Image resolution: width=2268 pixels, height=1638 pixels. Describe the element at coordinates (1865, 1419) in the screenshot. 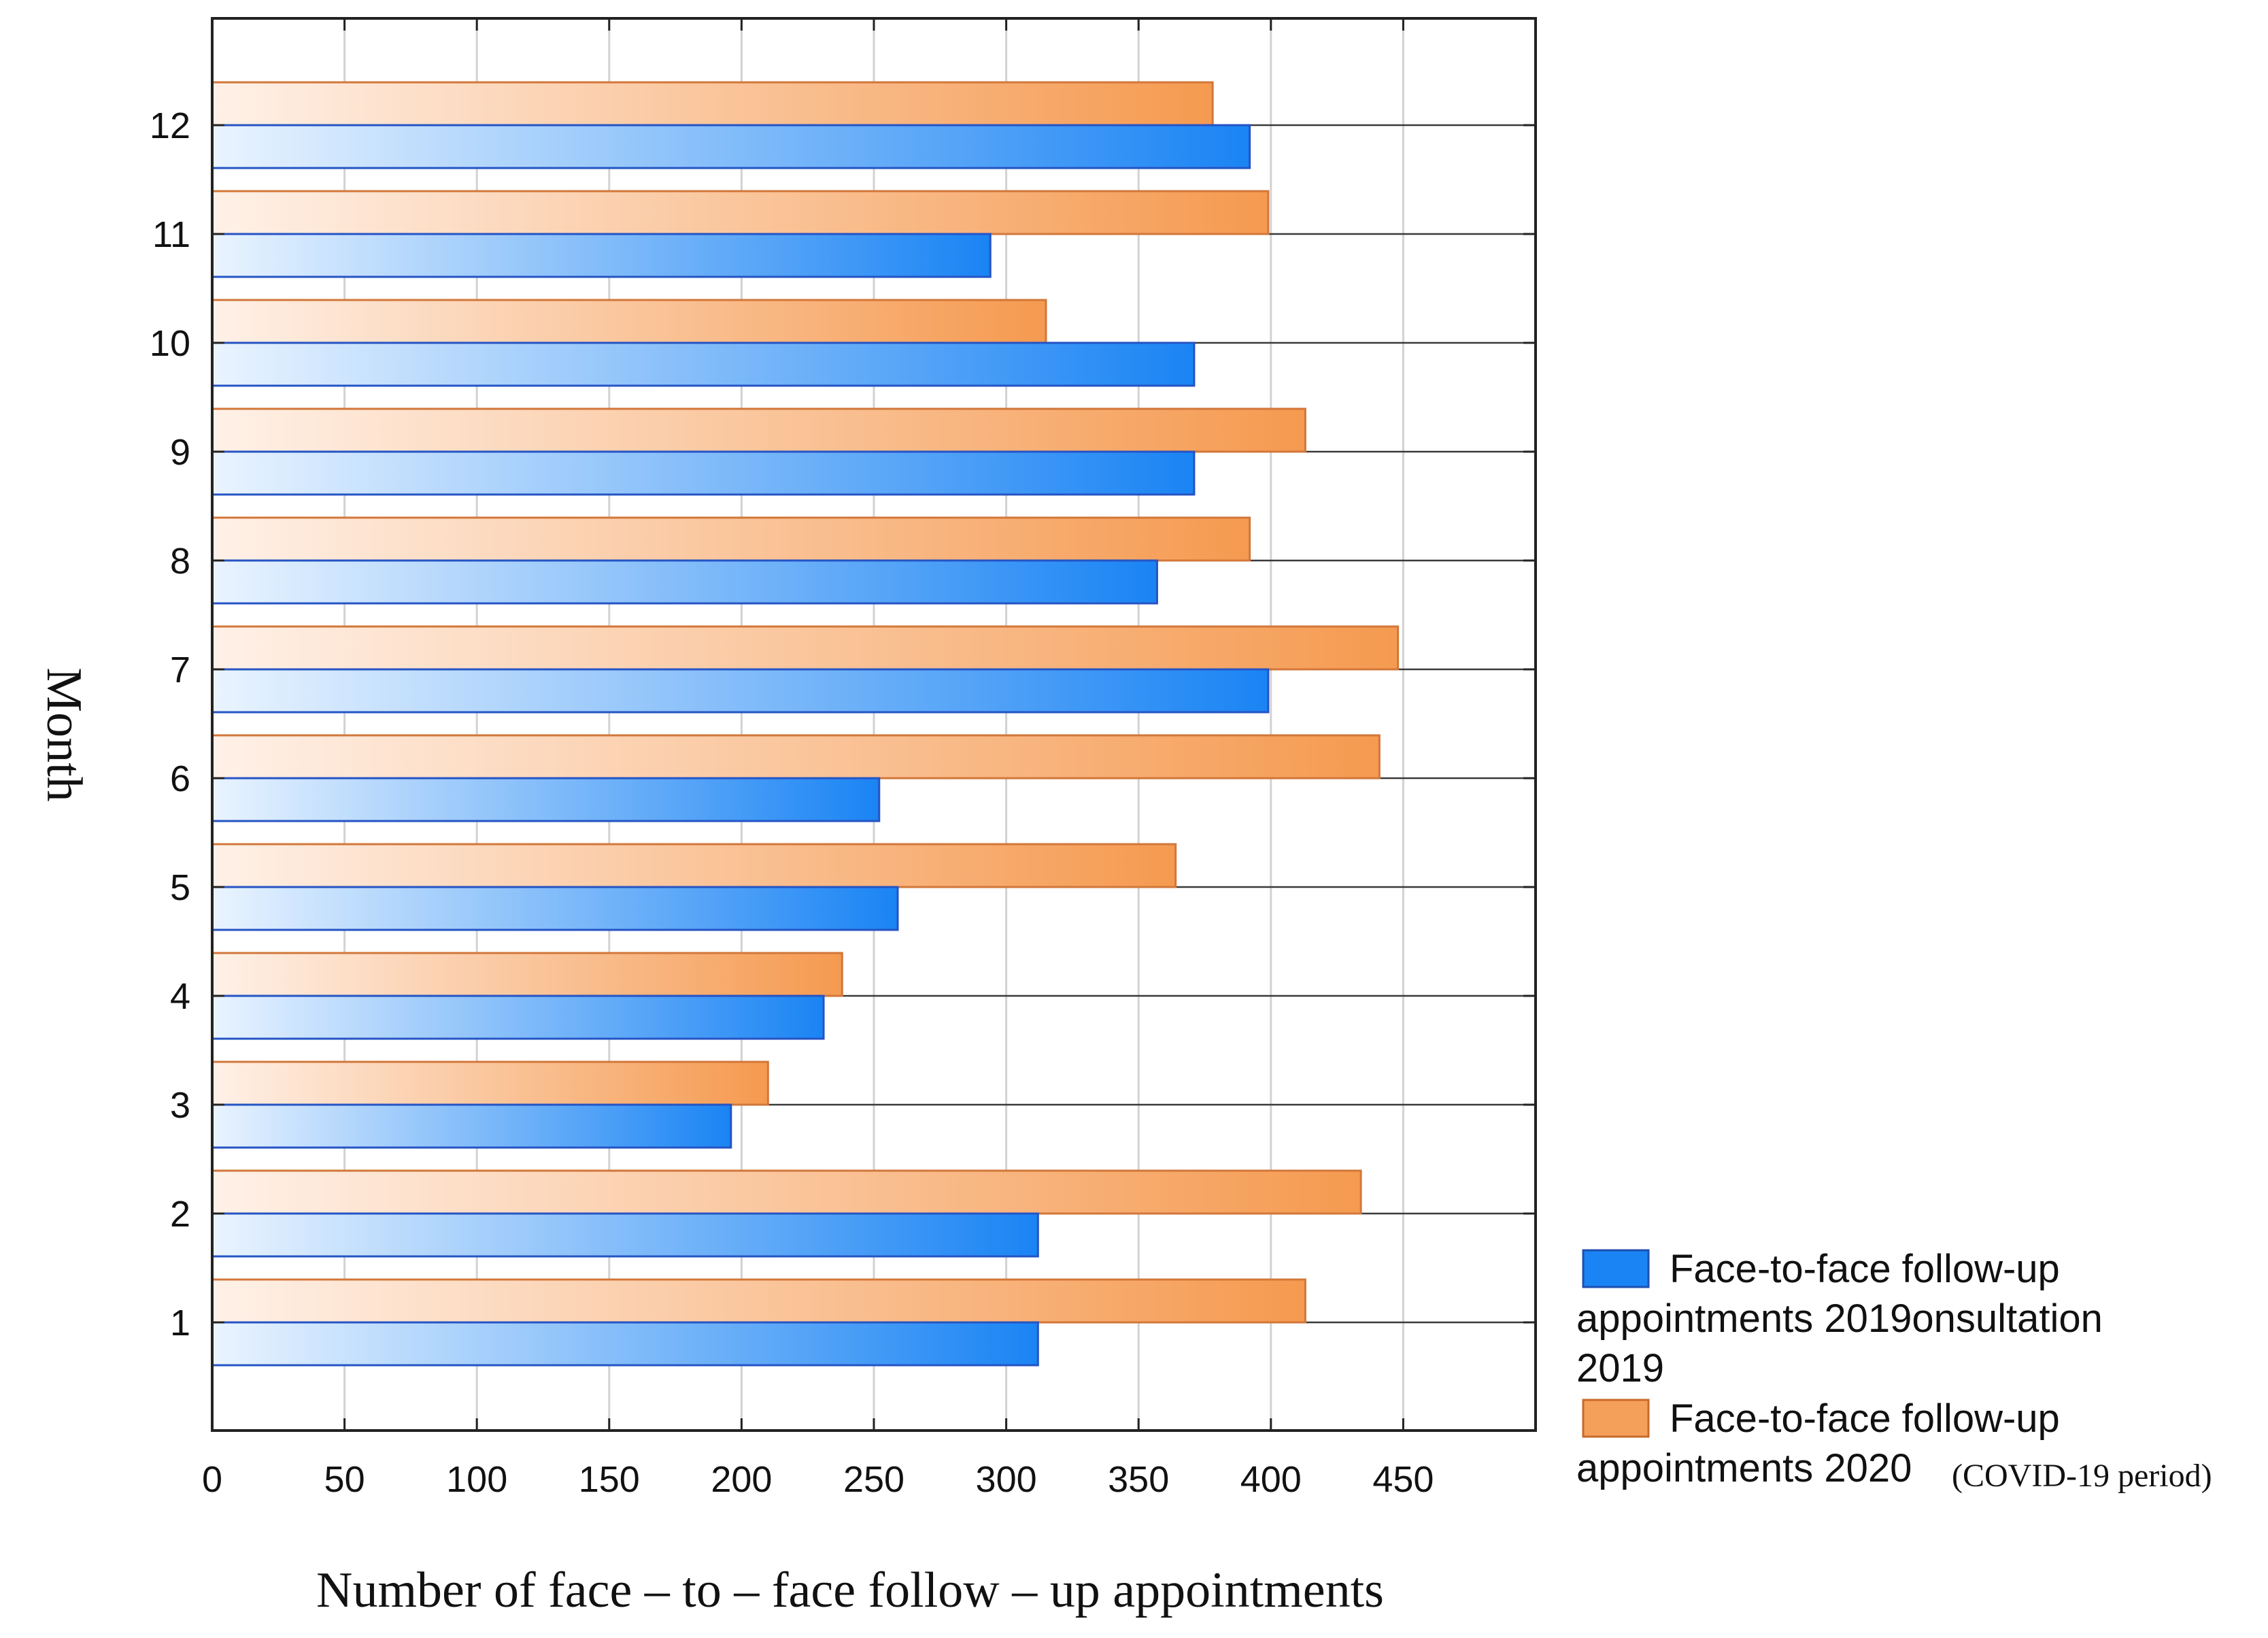

I see `legend-2020-line-1: Face-to-face follow-up` at that location.